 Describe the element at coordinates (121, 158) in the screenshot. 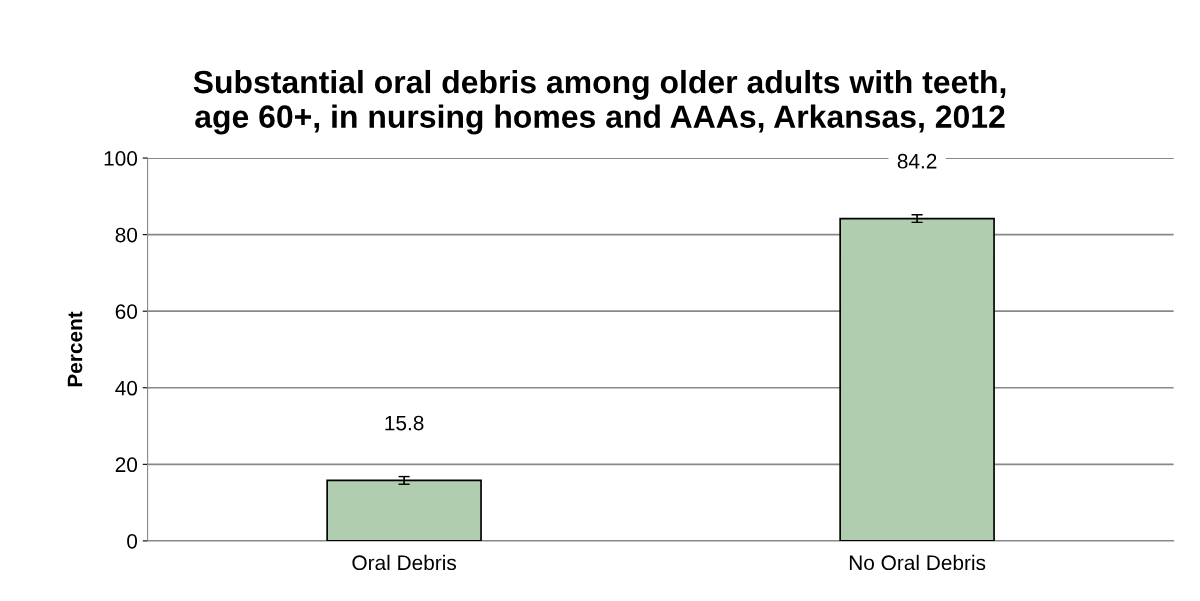

I see `y-tick-label: 100` at that location.